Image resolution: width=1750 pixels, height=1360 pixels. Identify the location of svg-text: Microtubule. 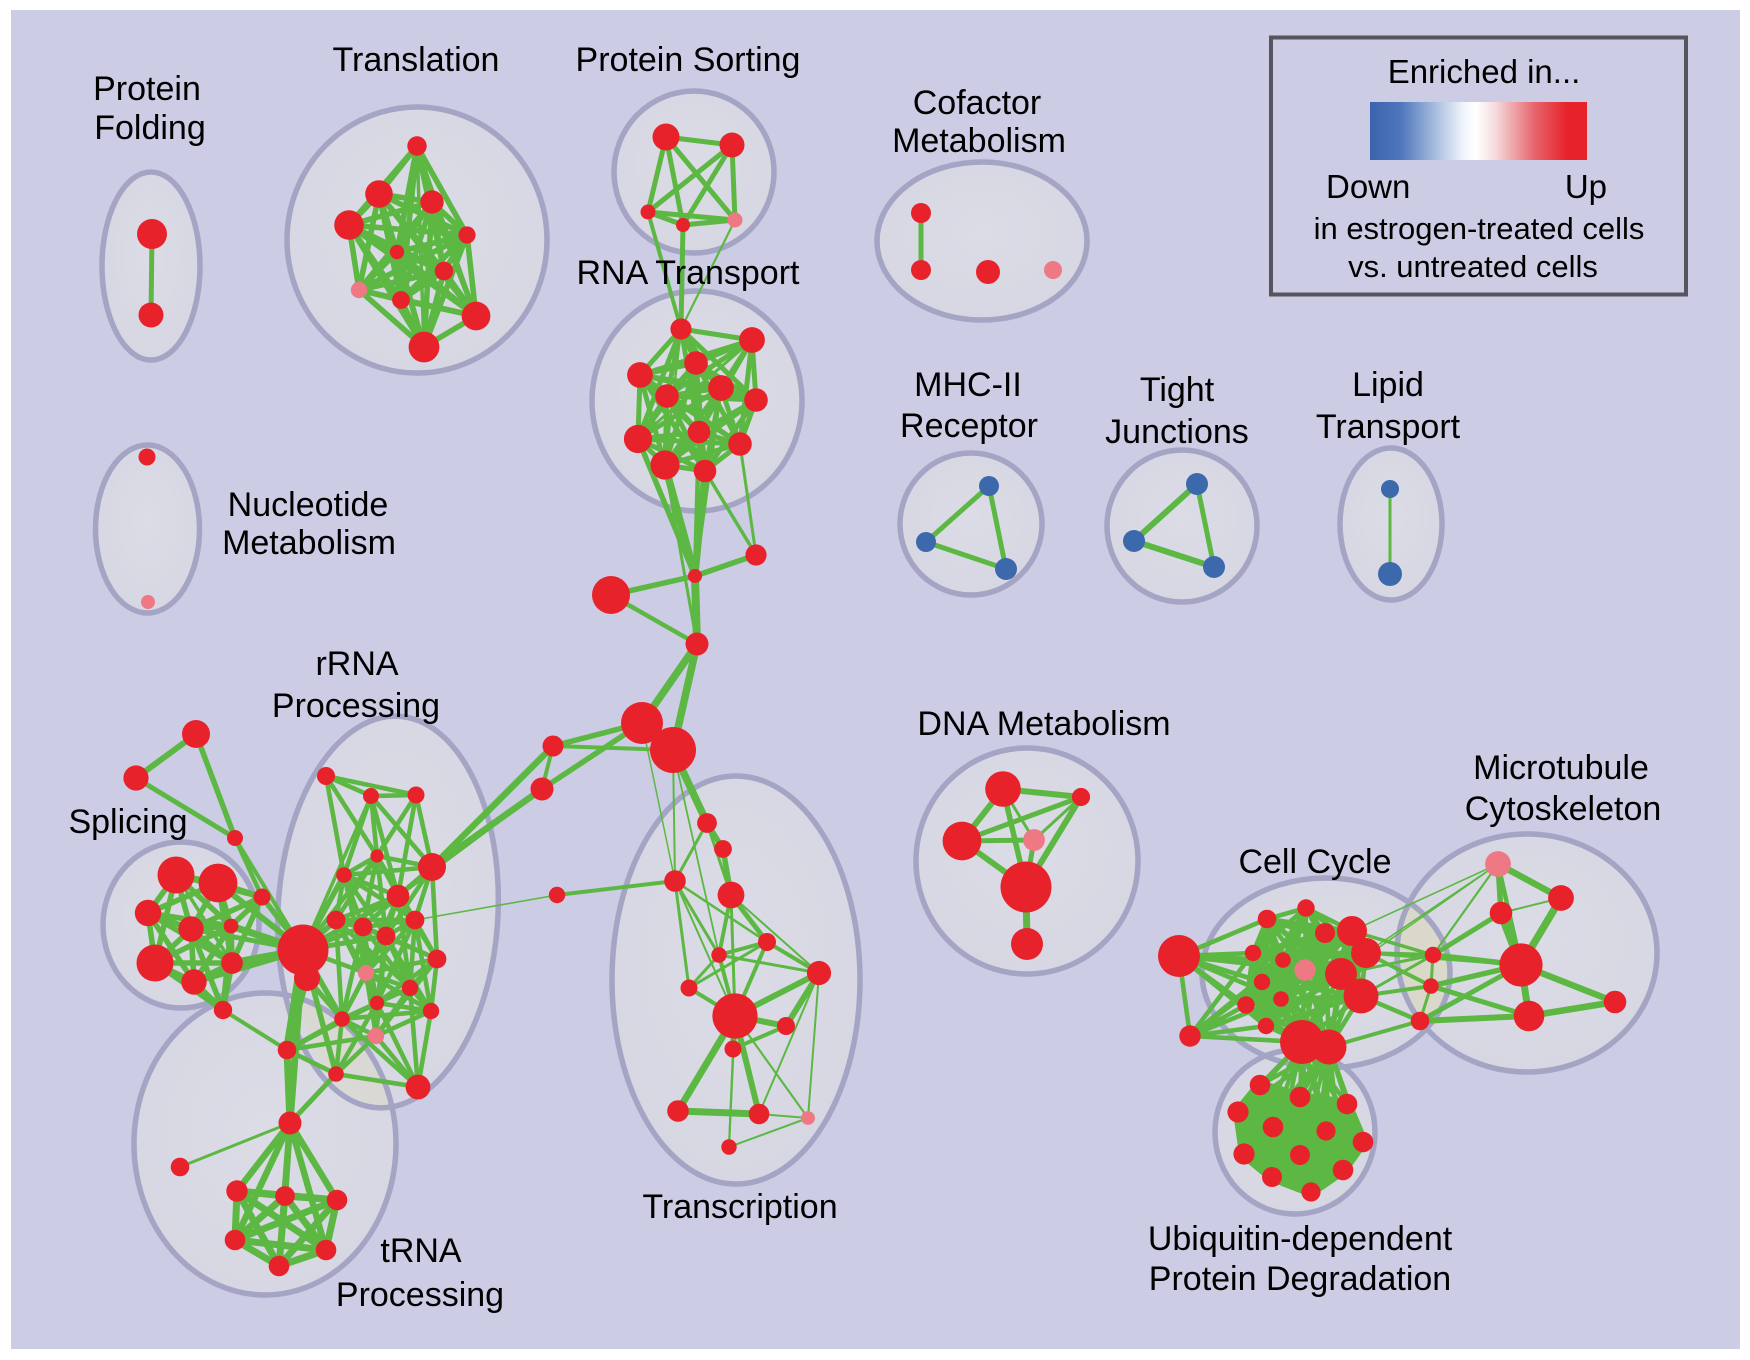
(1561, 768).